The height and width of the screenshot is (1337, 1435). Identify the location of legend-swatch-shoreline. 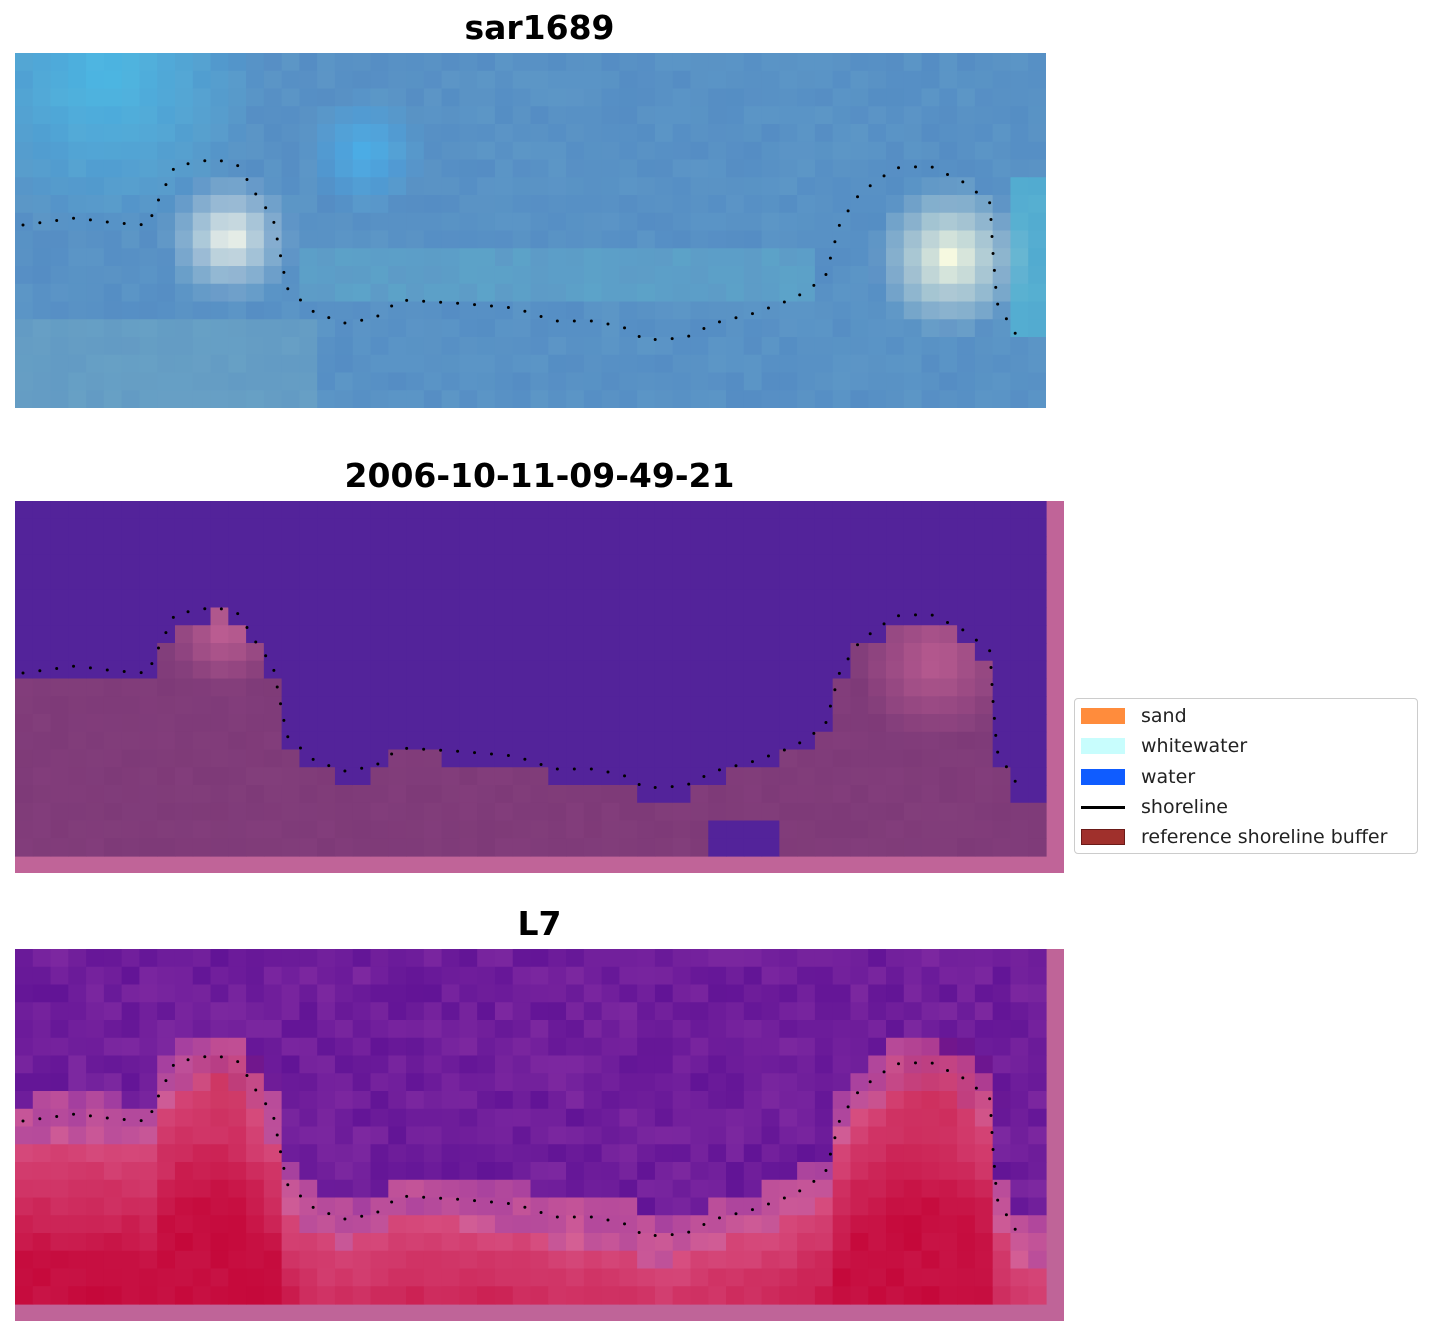
(1103, 807).